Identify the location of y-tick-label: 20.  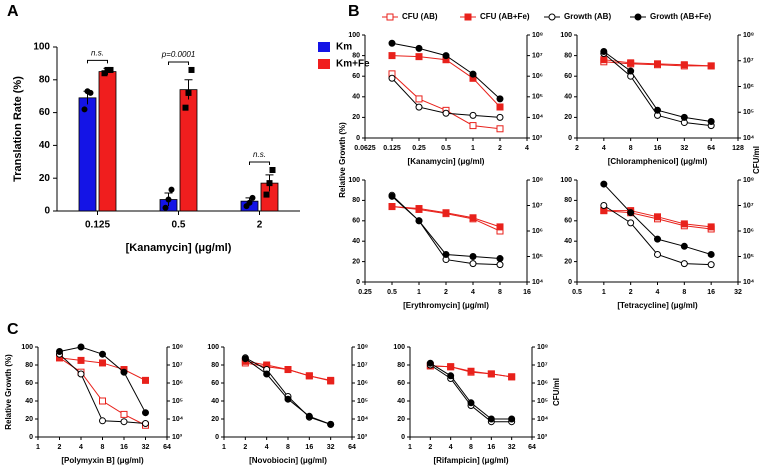
(356, 117).